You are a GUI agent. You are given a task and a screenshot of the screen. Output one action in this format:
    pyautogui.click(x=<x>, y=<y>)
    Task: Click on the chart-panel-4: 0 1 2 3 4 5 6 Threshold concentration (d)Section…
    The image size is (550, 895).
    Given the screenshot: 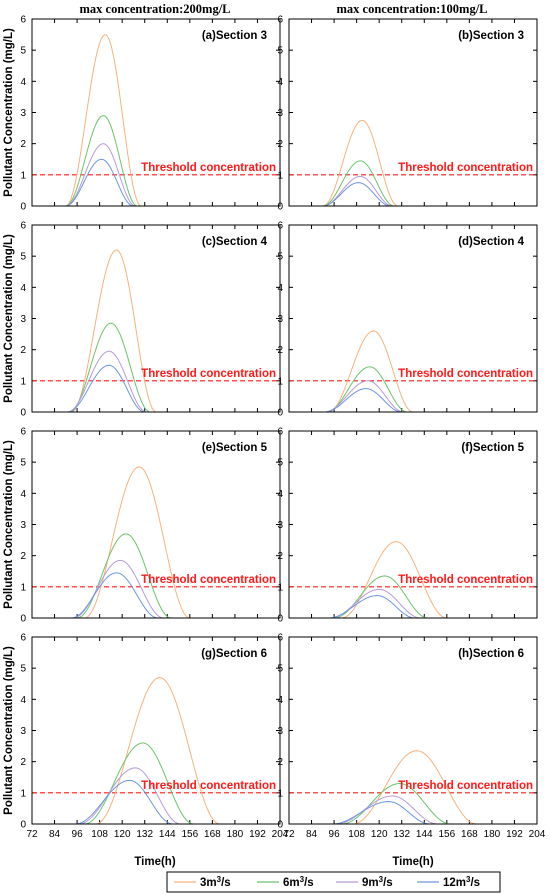 What is the action you would take?
    pyautogui.click(x=407, y=320)
    